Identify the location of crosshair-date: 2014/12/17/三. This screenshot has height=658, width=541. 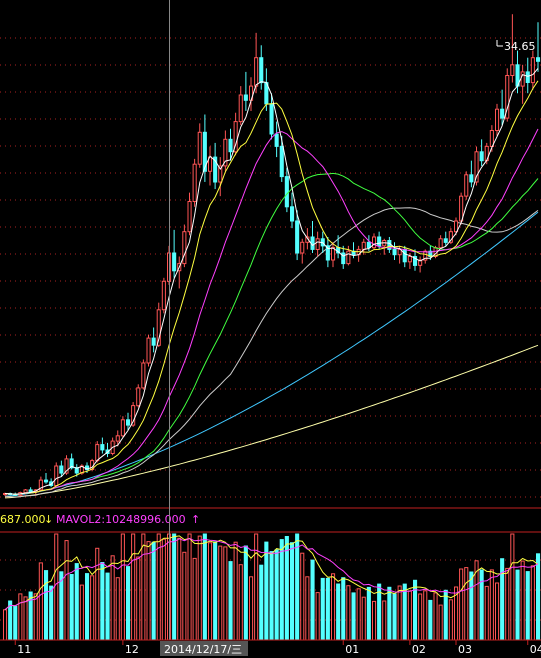
(203, 649).